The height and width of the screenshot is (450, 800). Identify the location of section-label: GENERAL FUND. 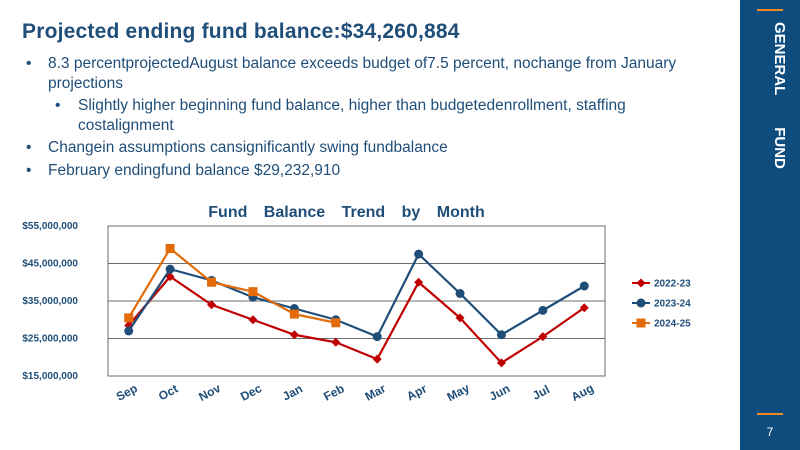
(779, 95).